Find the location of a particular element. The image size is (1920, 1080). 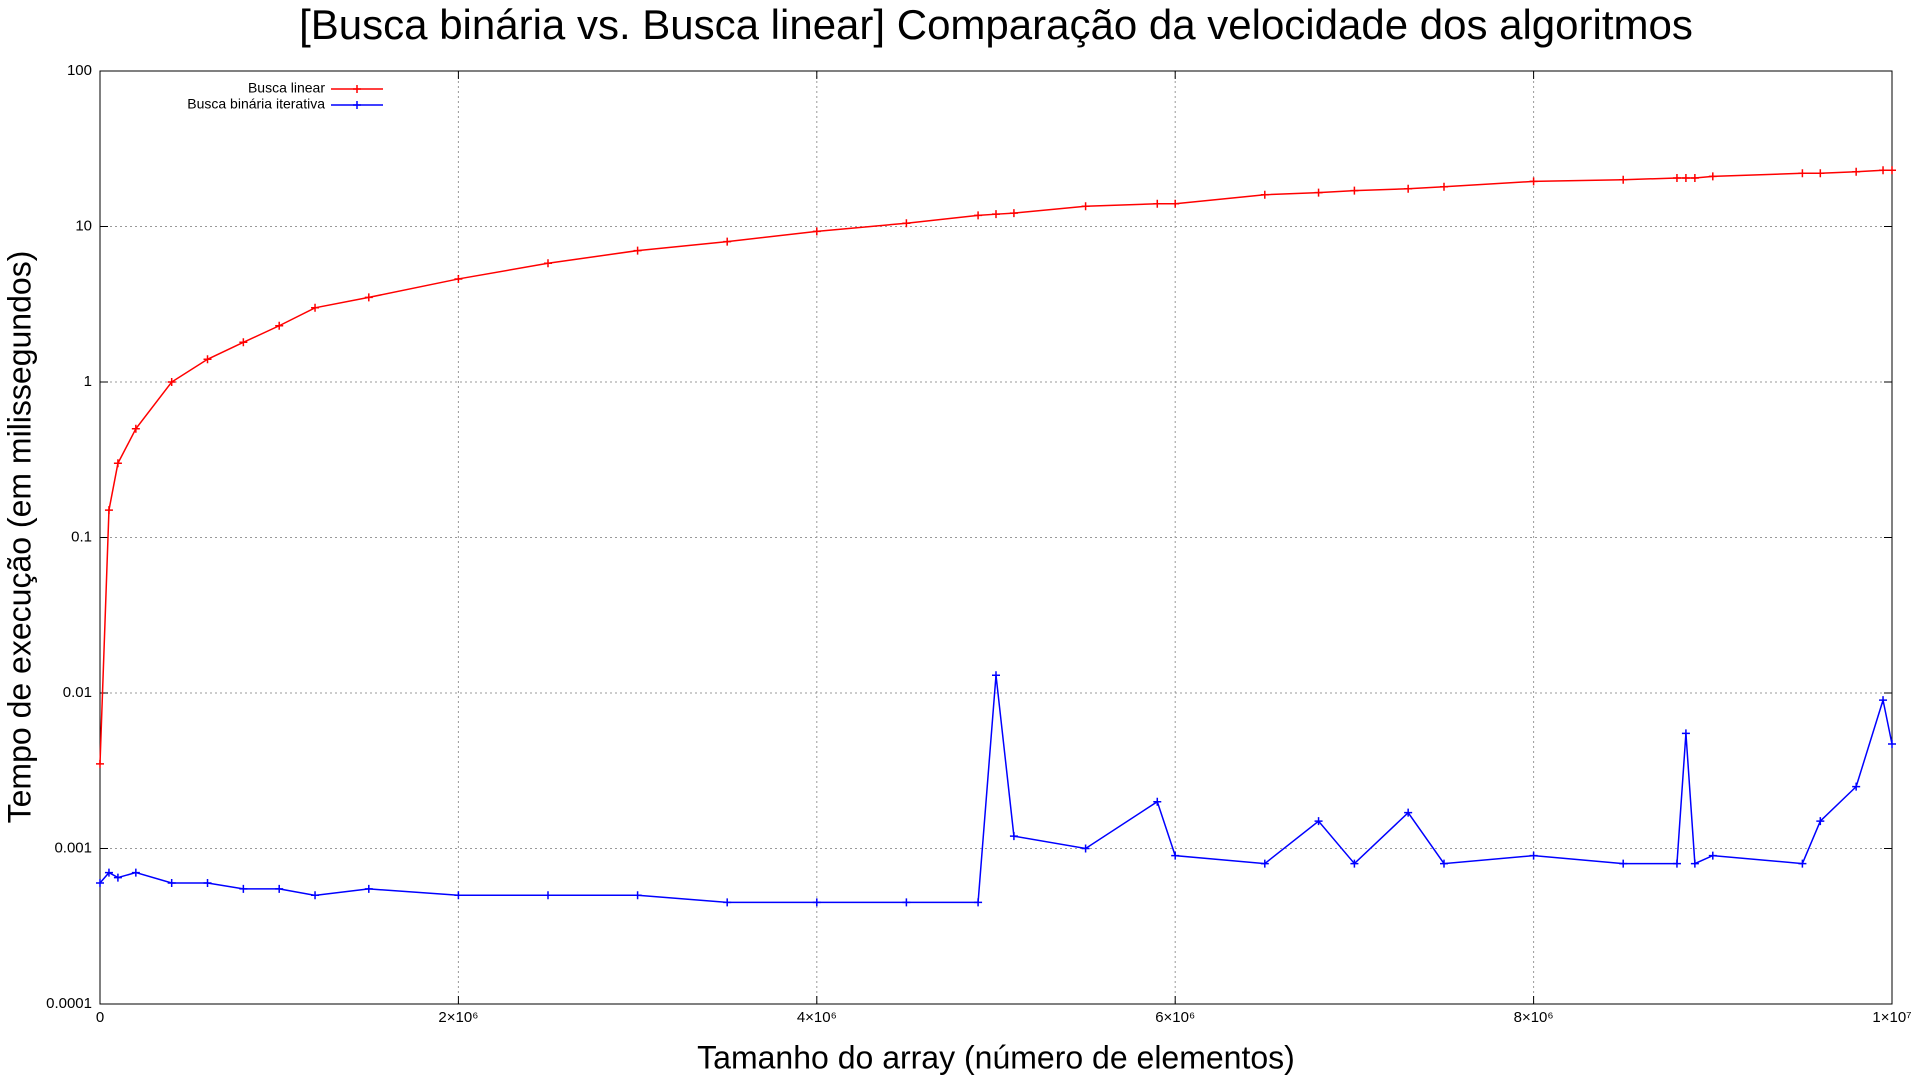

x-tick-label: 0 is located at coordinates (100, 1017).